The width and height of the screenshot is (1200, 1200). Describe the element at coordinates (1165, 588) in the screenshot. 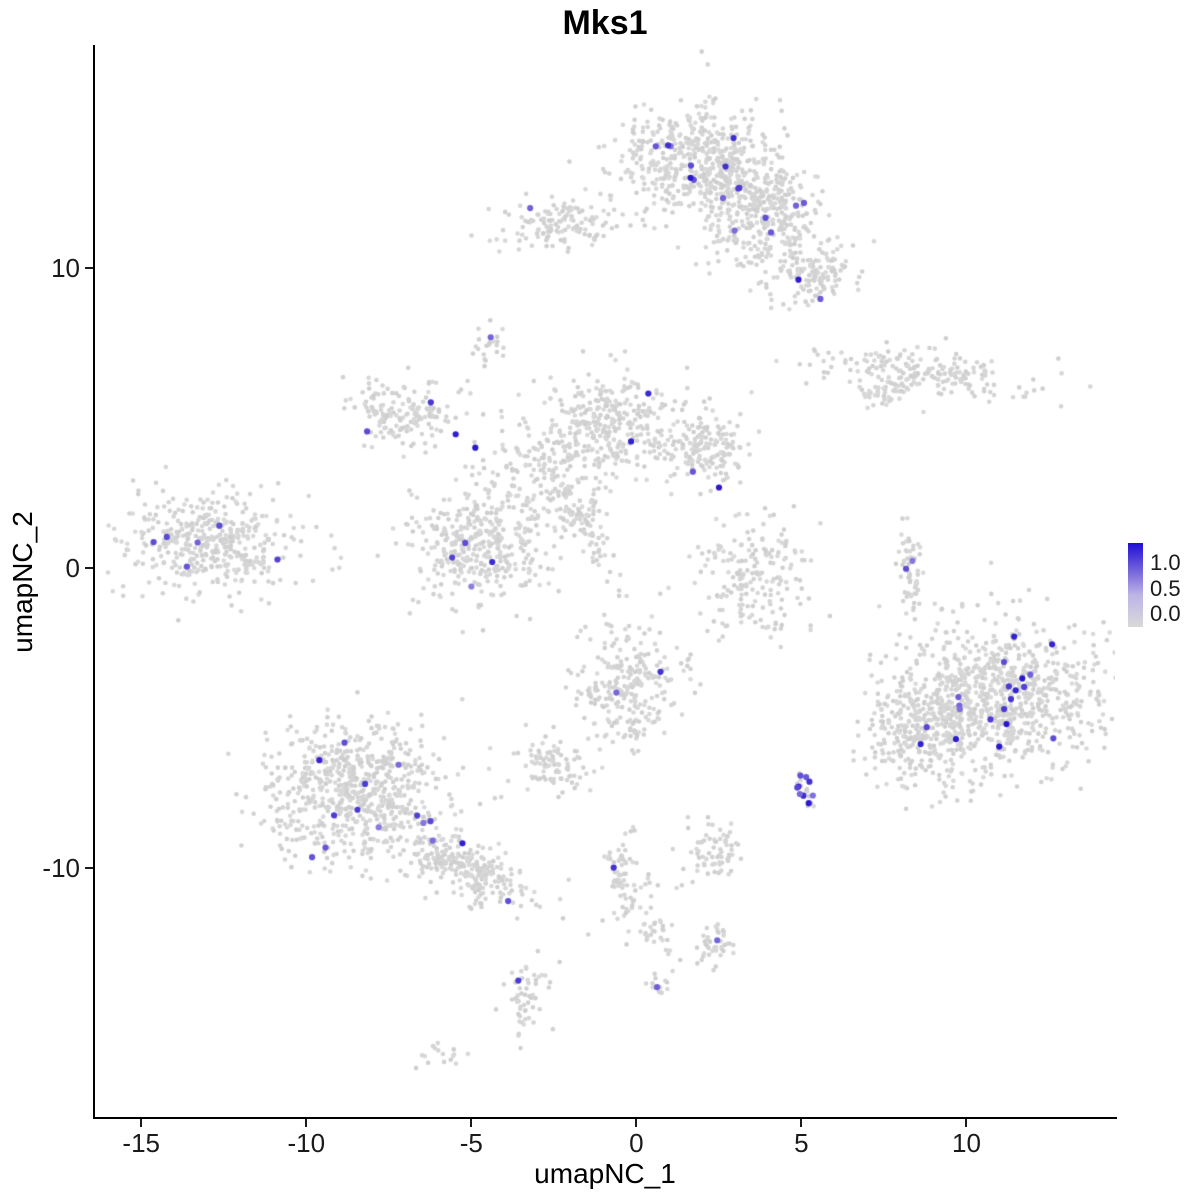

I see `legend-tick-label: 0.5` at that location.